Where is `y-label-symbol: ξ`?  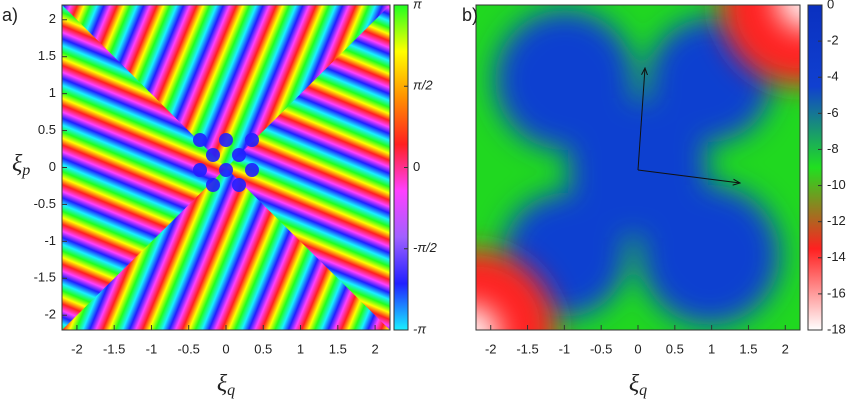
y-label-symbol: ξ is located at coordinates (17, 164).